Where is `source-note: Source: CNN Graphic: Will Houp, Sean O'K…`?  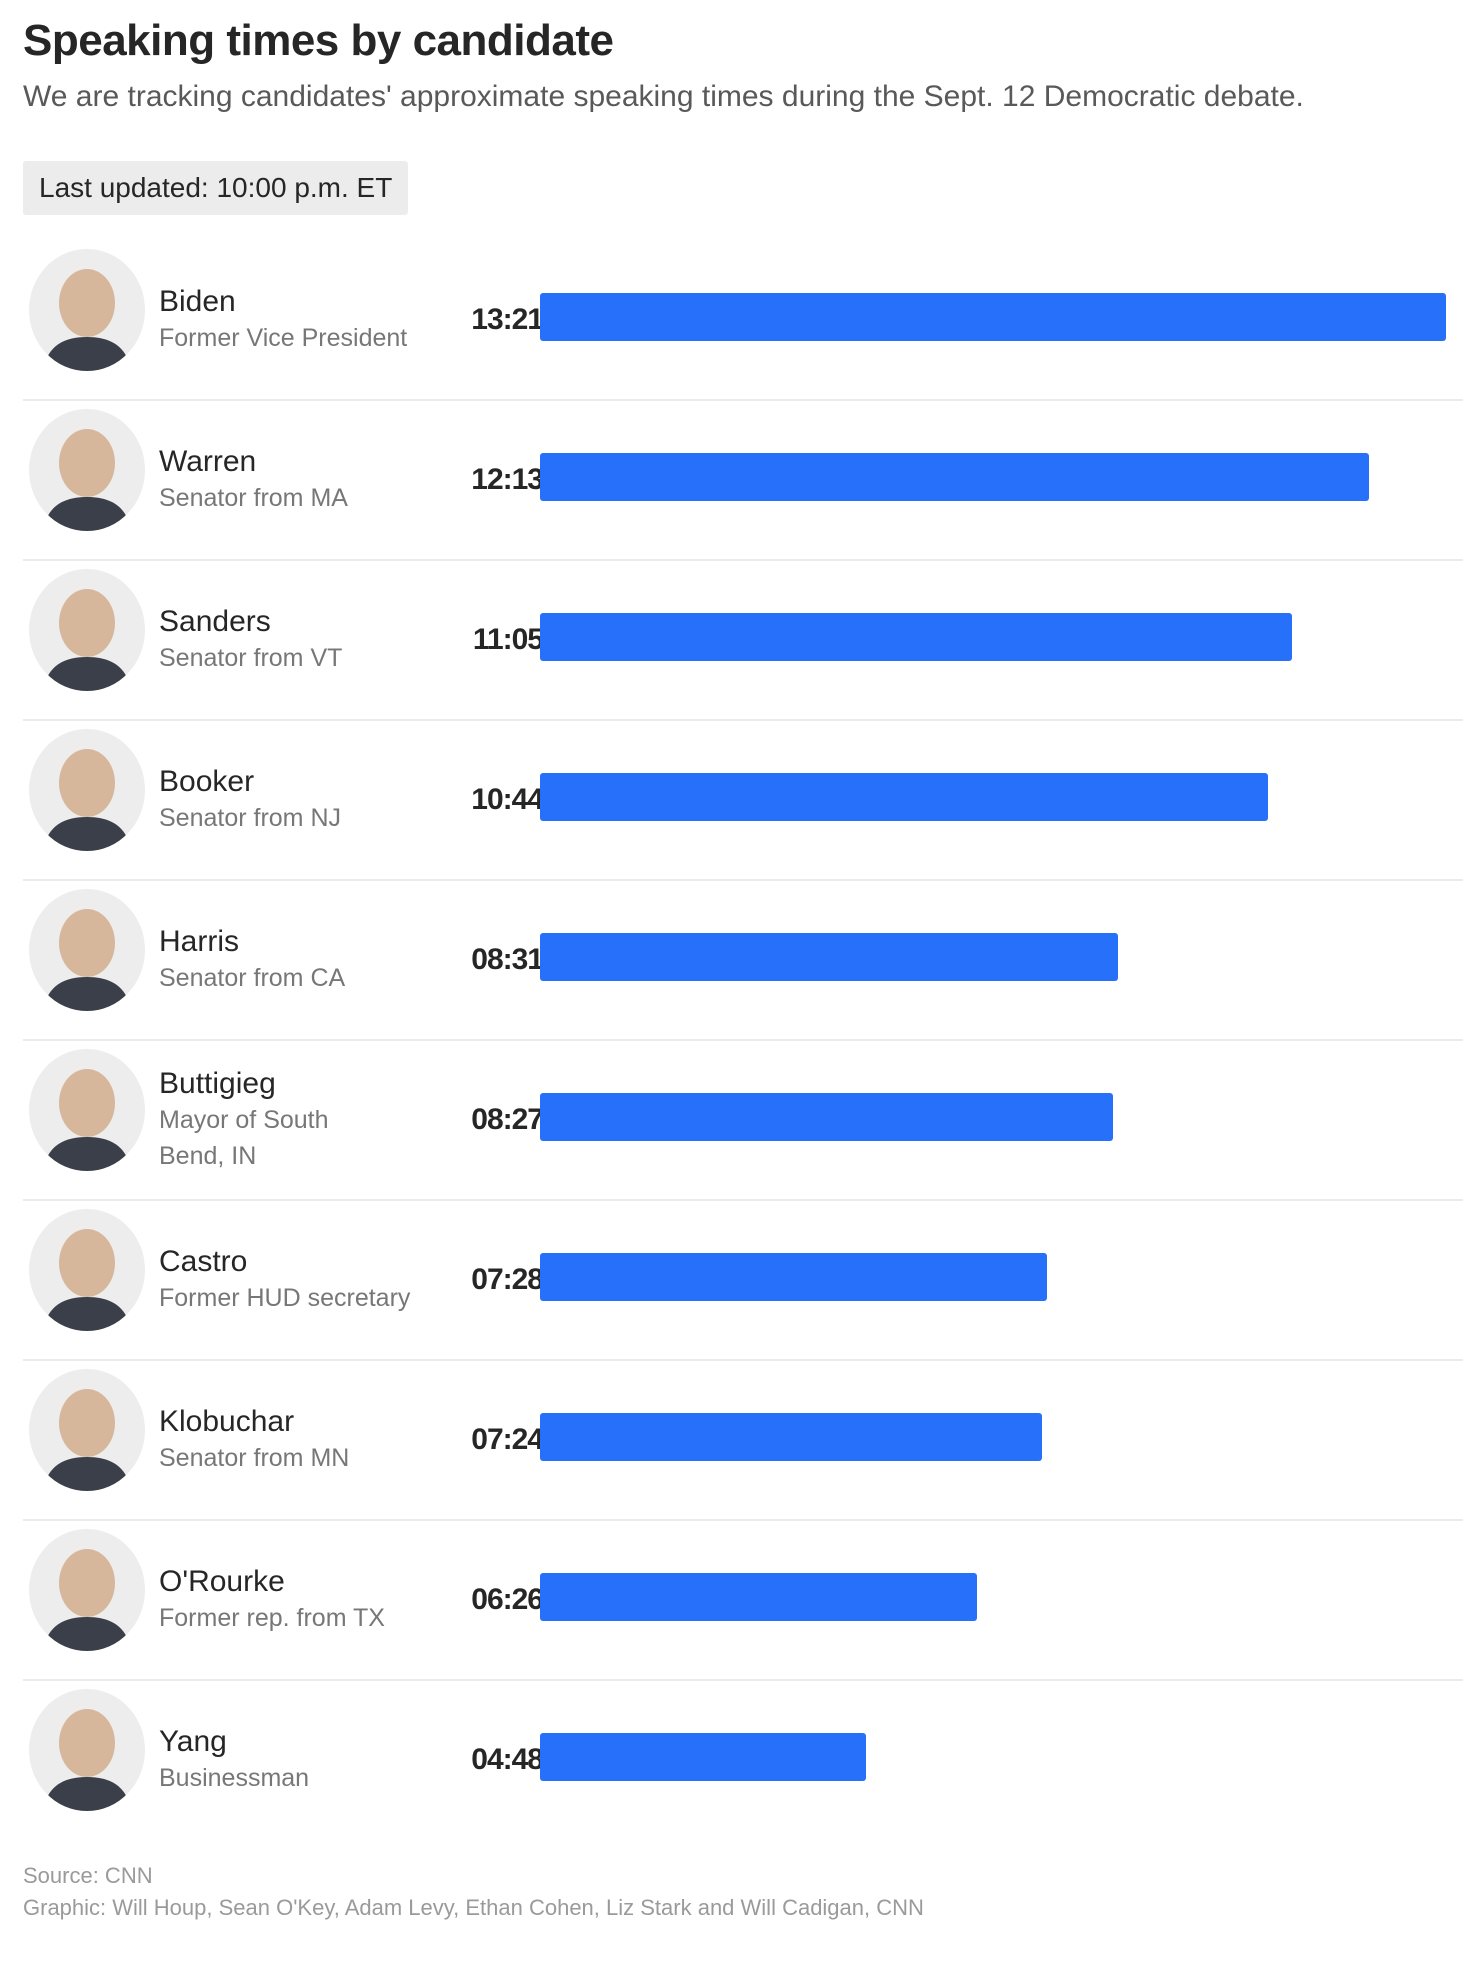 source-note: Source: CNN Graphic: Will Houp, Sean O'K… is located at coordinates (473, 1892).